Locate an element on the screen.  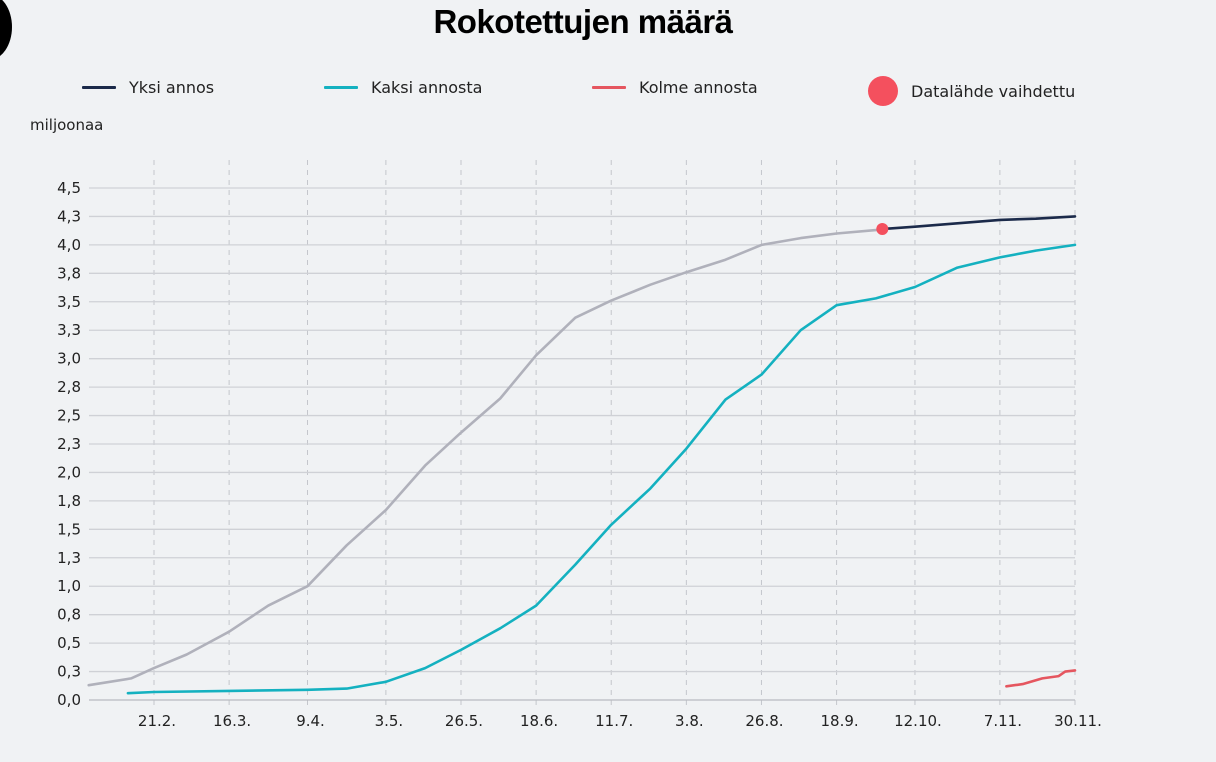
x-tick-label: 9.4. is located at coordinates (310, 721).